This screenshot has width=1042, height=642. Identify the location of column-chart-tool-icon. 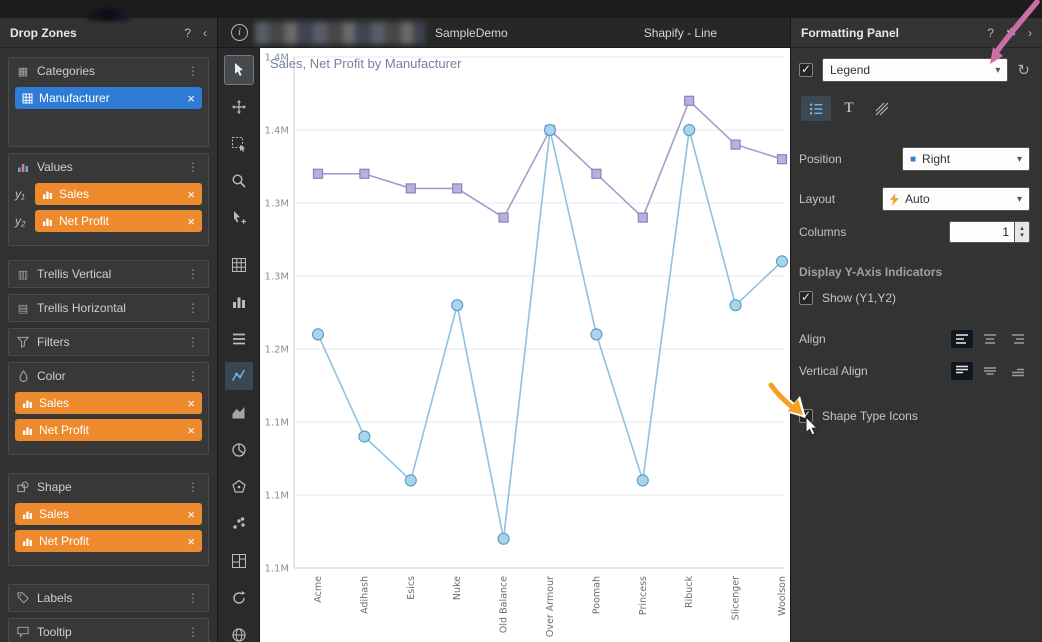
(239, 302).